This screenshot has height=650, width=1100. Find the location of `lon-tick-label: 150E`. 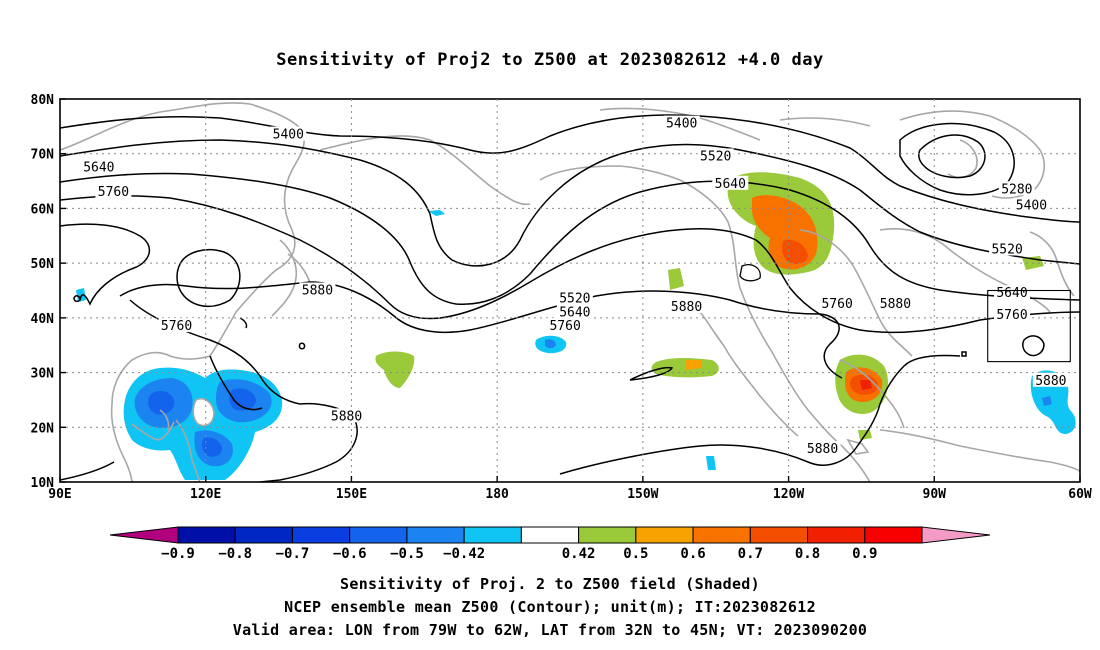

lon-tick-label: 150E is located at coordinates (351, 494).